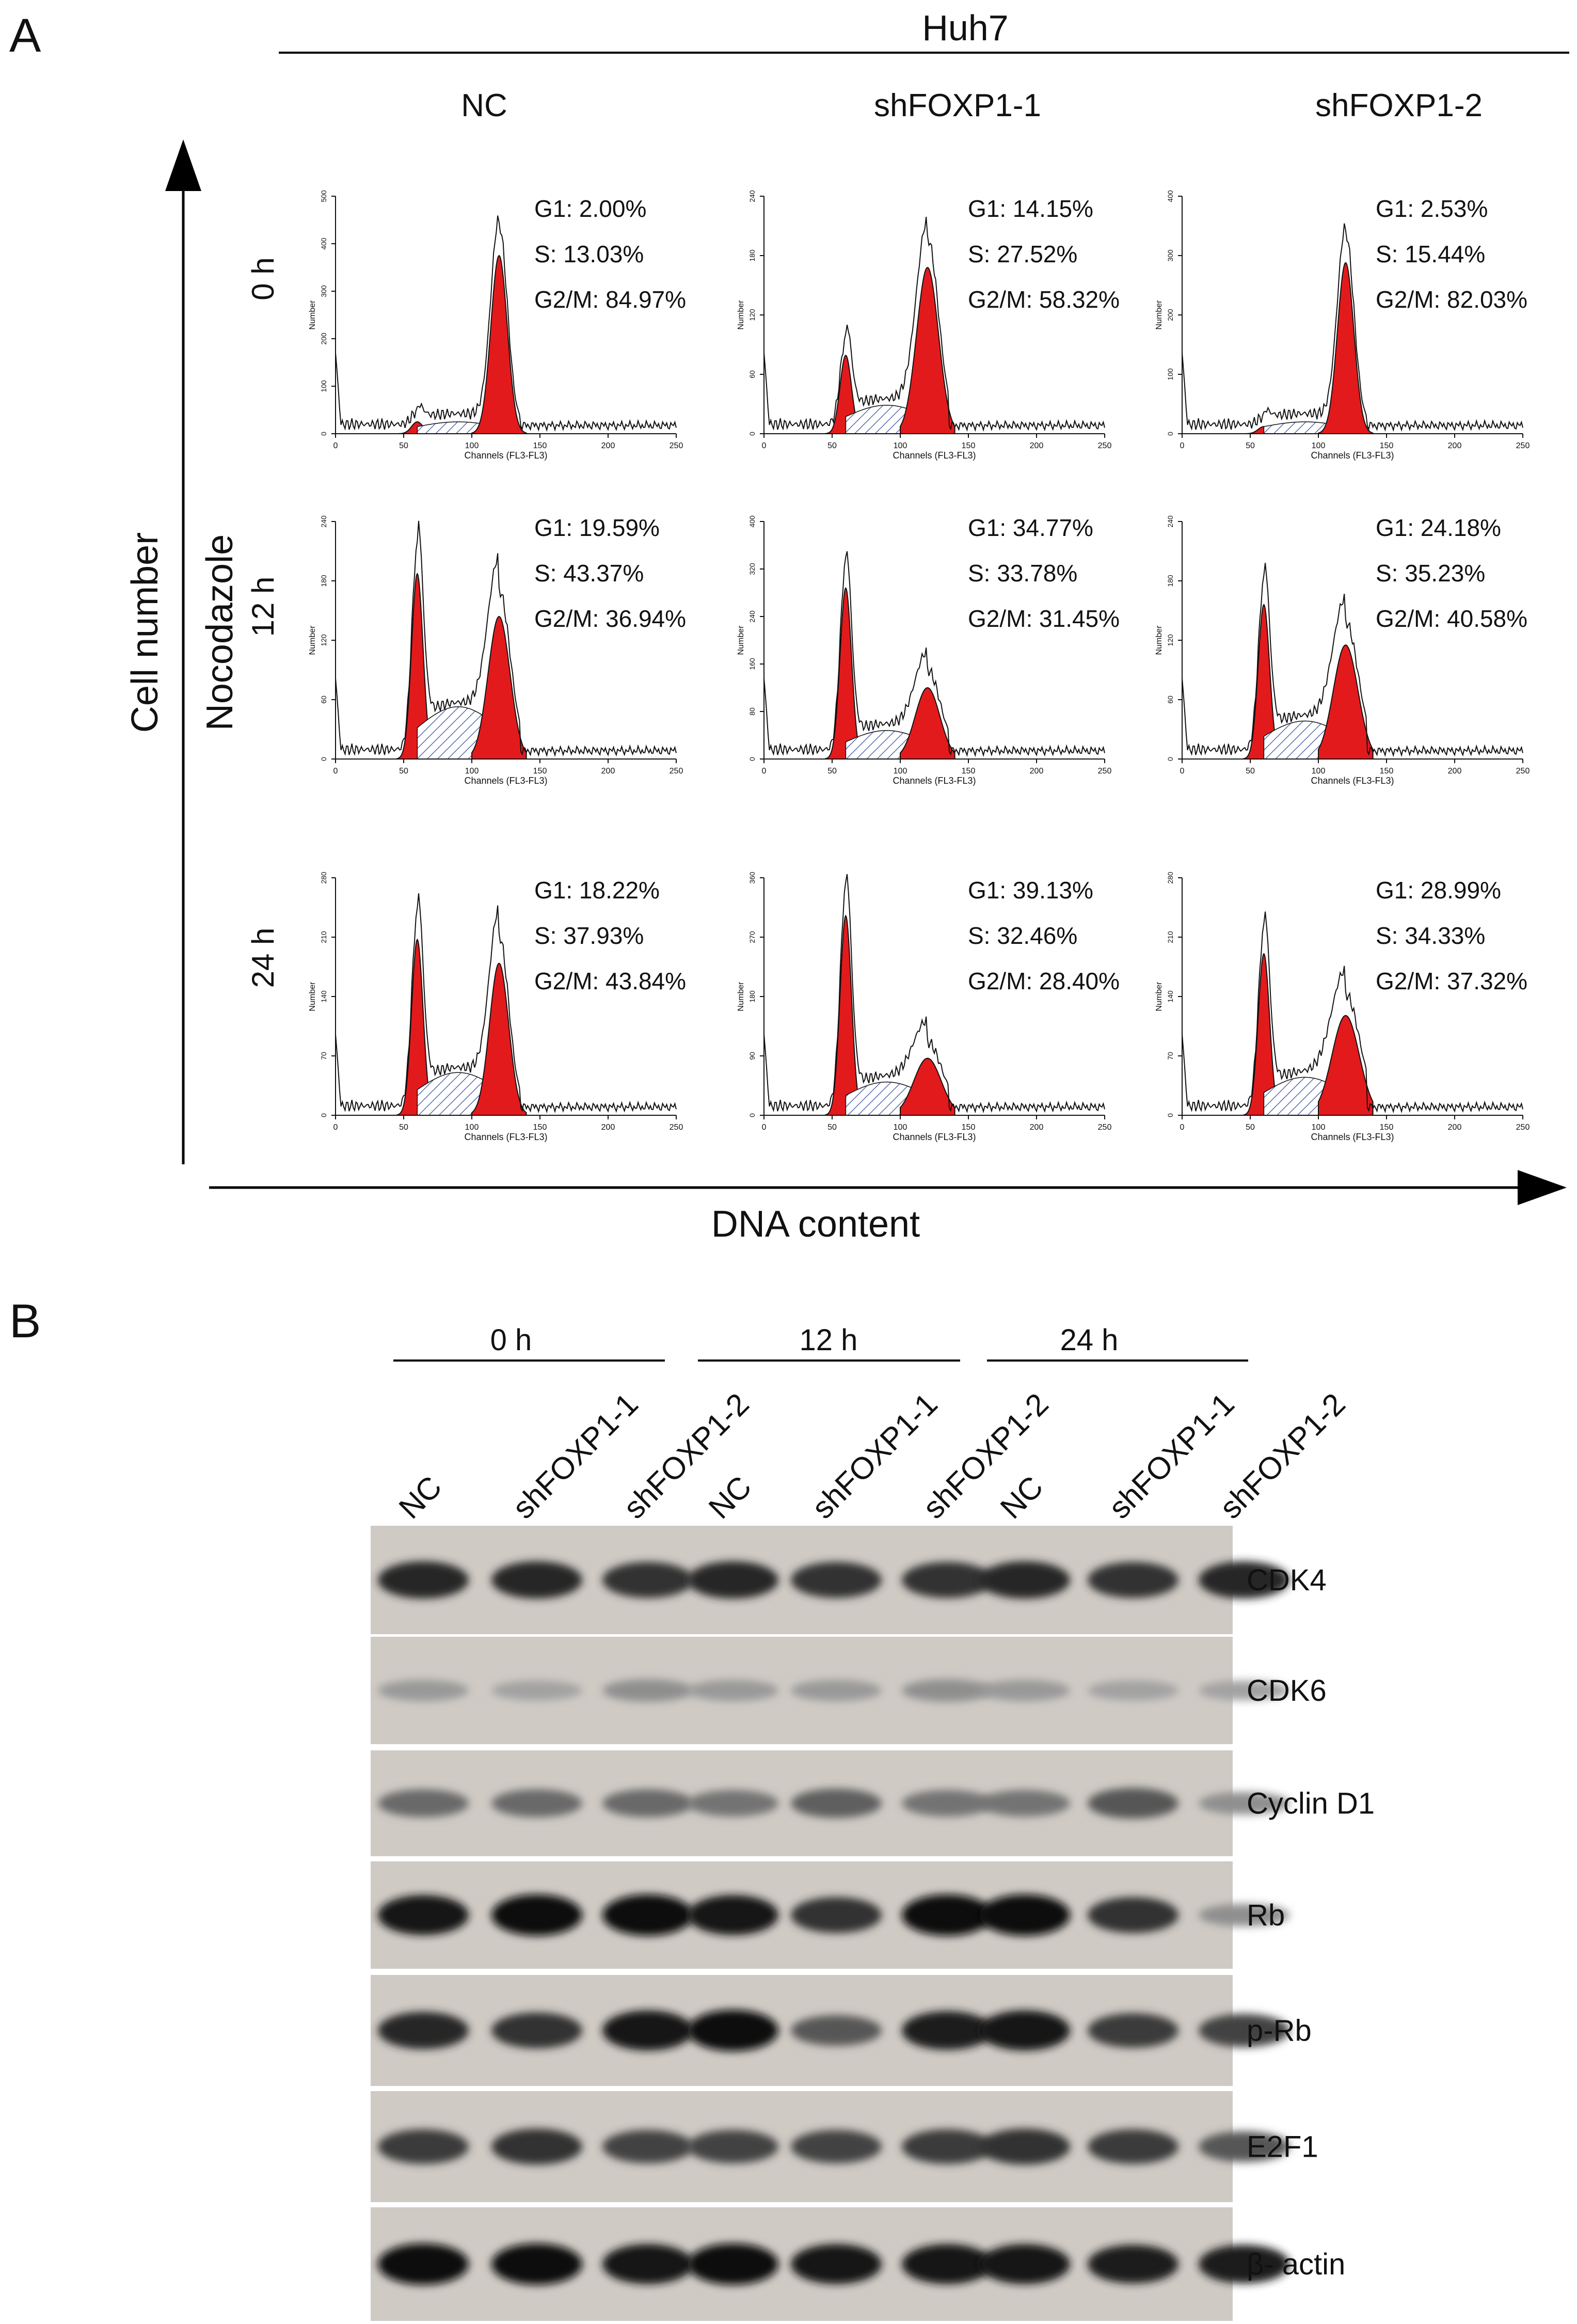 This screenshot has height=2324, width=1577. I want to click on y-tick-label: 320, so click(752, 569).